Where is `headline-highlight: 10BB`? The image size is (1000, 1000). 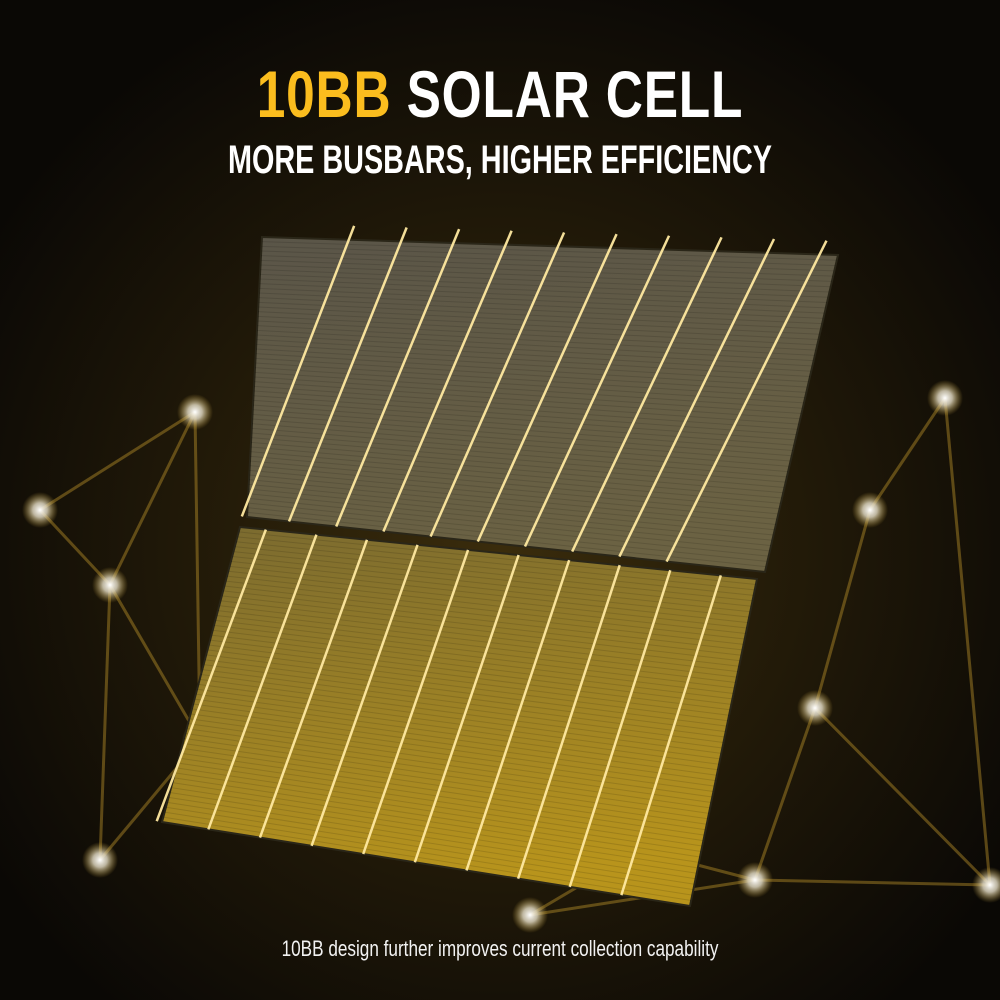
headline-highlight: 10BB is located at coordinates (324, 94).